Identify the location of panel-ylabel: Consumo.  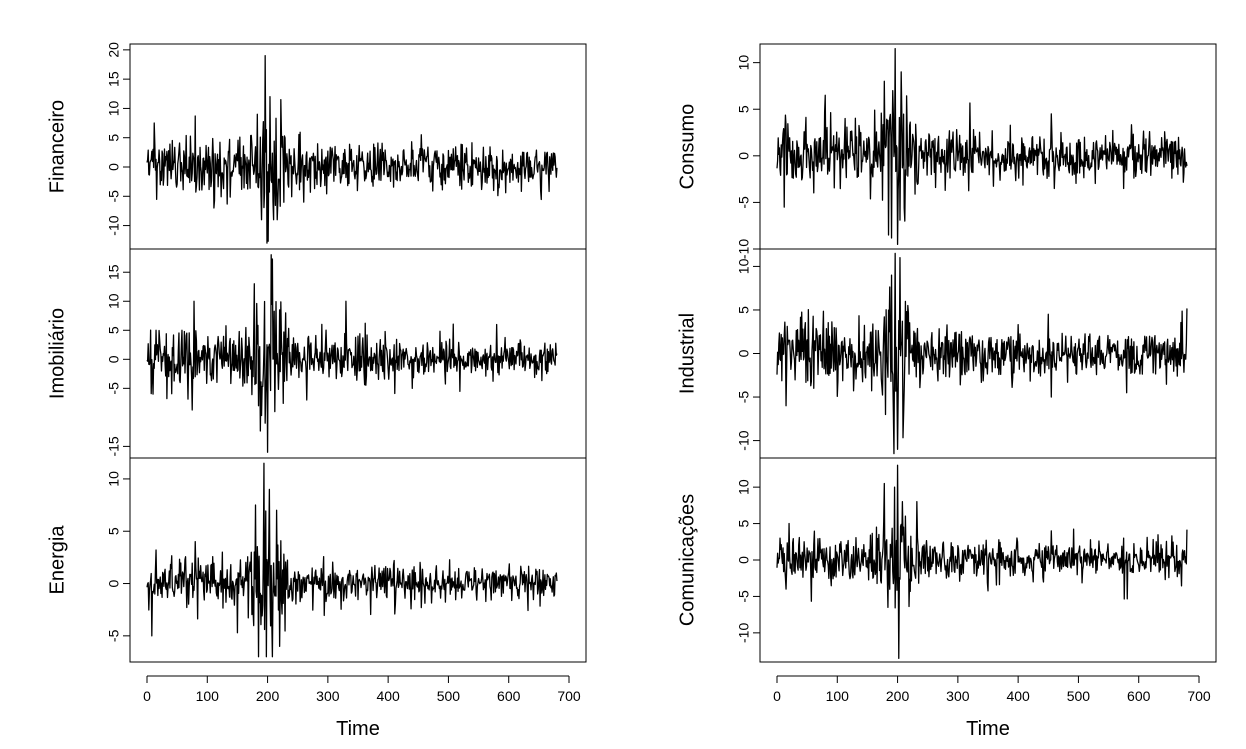
(687, 147).